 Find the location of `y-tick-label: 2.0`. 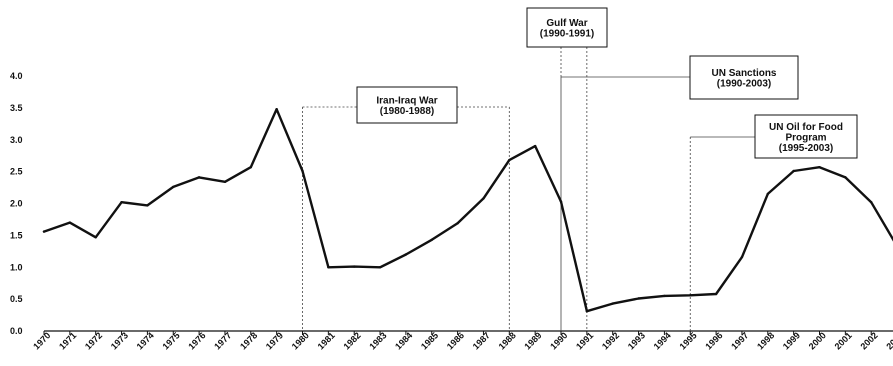

y-tick-label: 2.0 is located at coordinates (16, 204).